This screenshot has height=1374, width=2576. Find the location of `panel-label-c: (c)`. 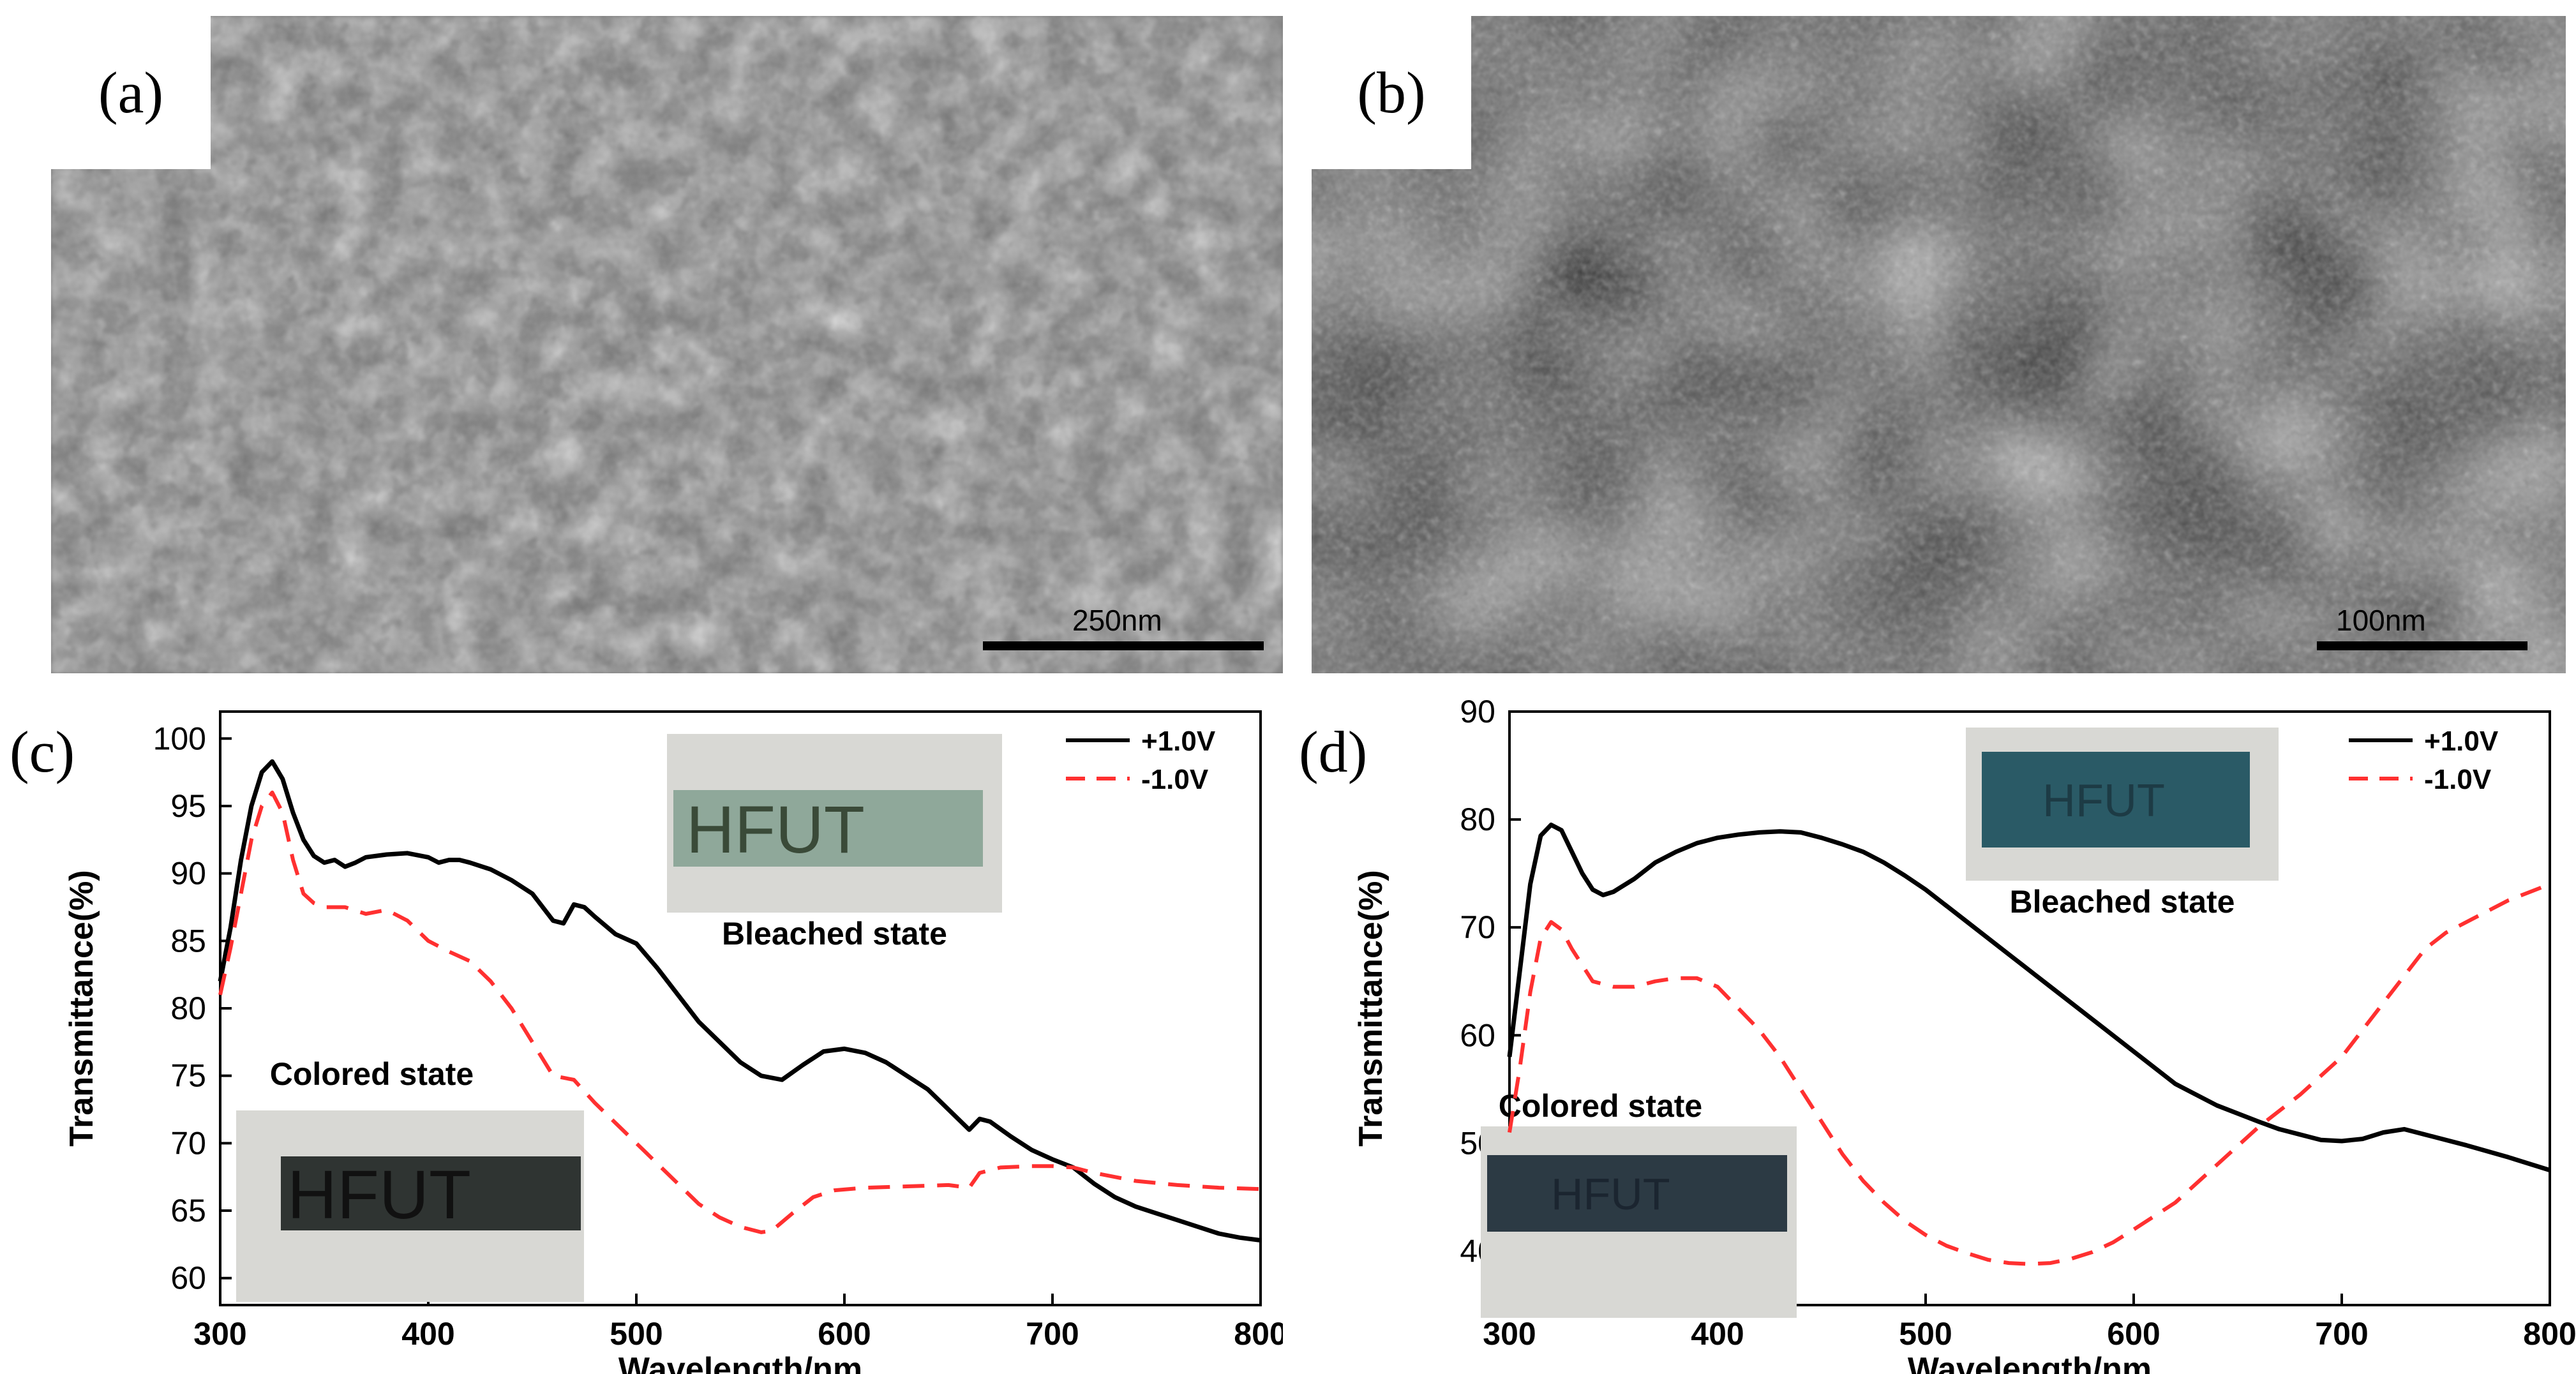

panel-label-c: (c) is located at coordinates (42, 751).